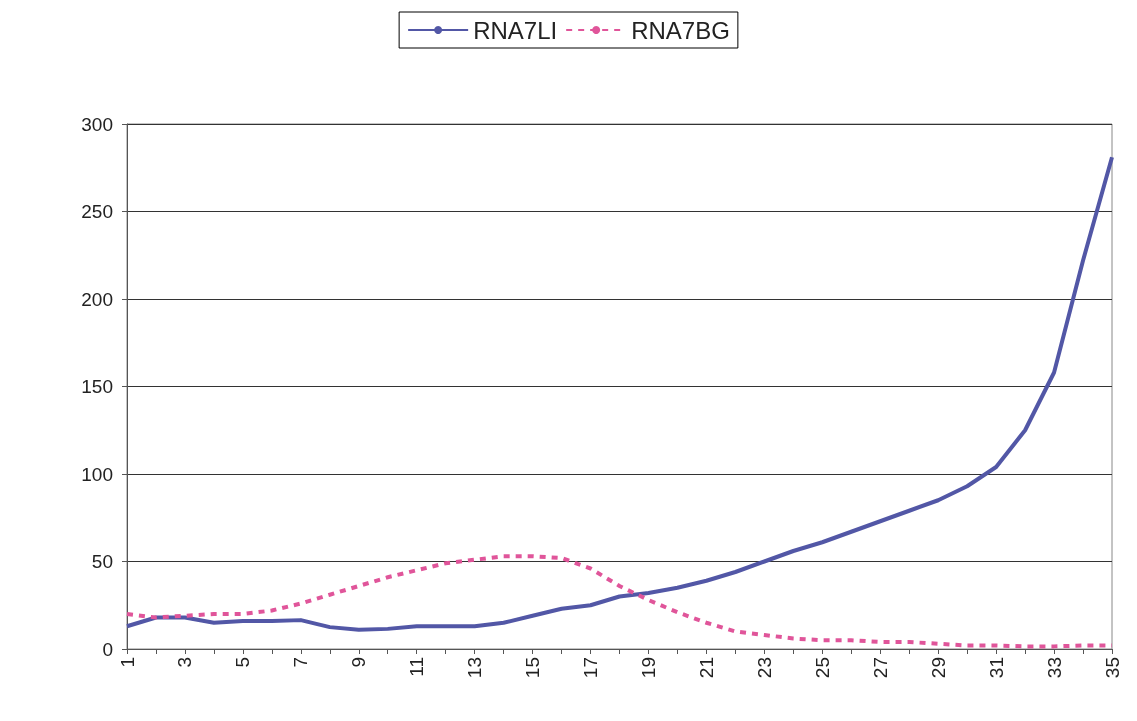 The width and height of the screenshot is (1137, 721). Describe the element at coordinates (417, 667) in the screenshot. I see `x-tick-label: 11` at that location.